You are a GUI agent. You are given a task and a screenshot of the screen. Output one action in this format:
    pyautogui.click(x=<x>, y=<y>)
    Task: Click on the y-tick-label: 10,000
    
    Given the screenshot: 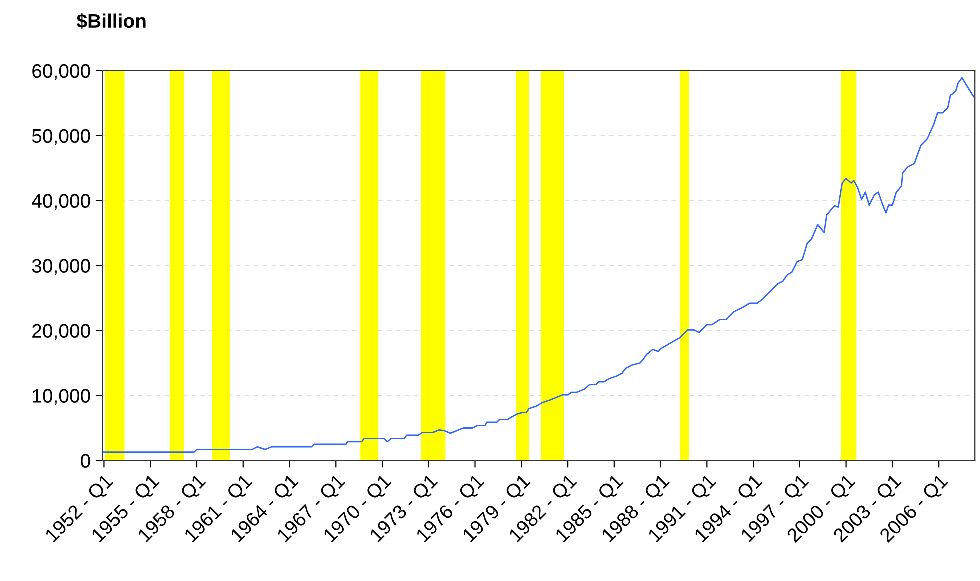 What is the action you would take?
    pyautogui.click(x=61, y=397)
    